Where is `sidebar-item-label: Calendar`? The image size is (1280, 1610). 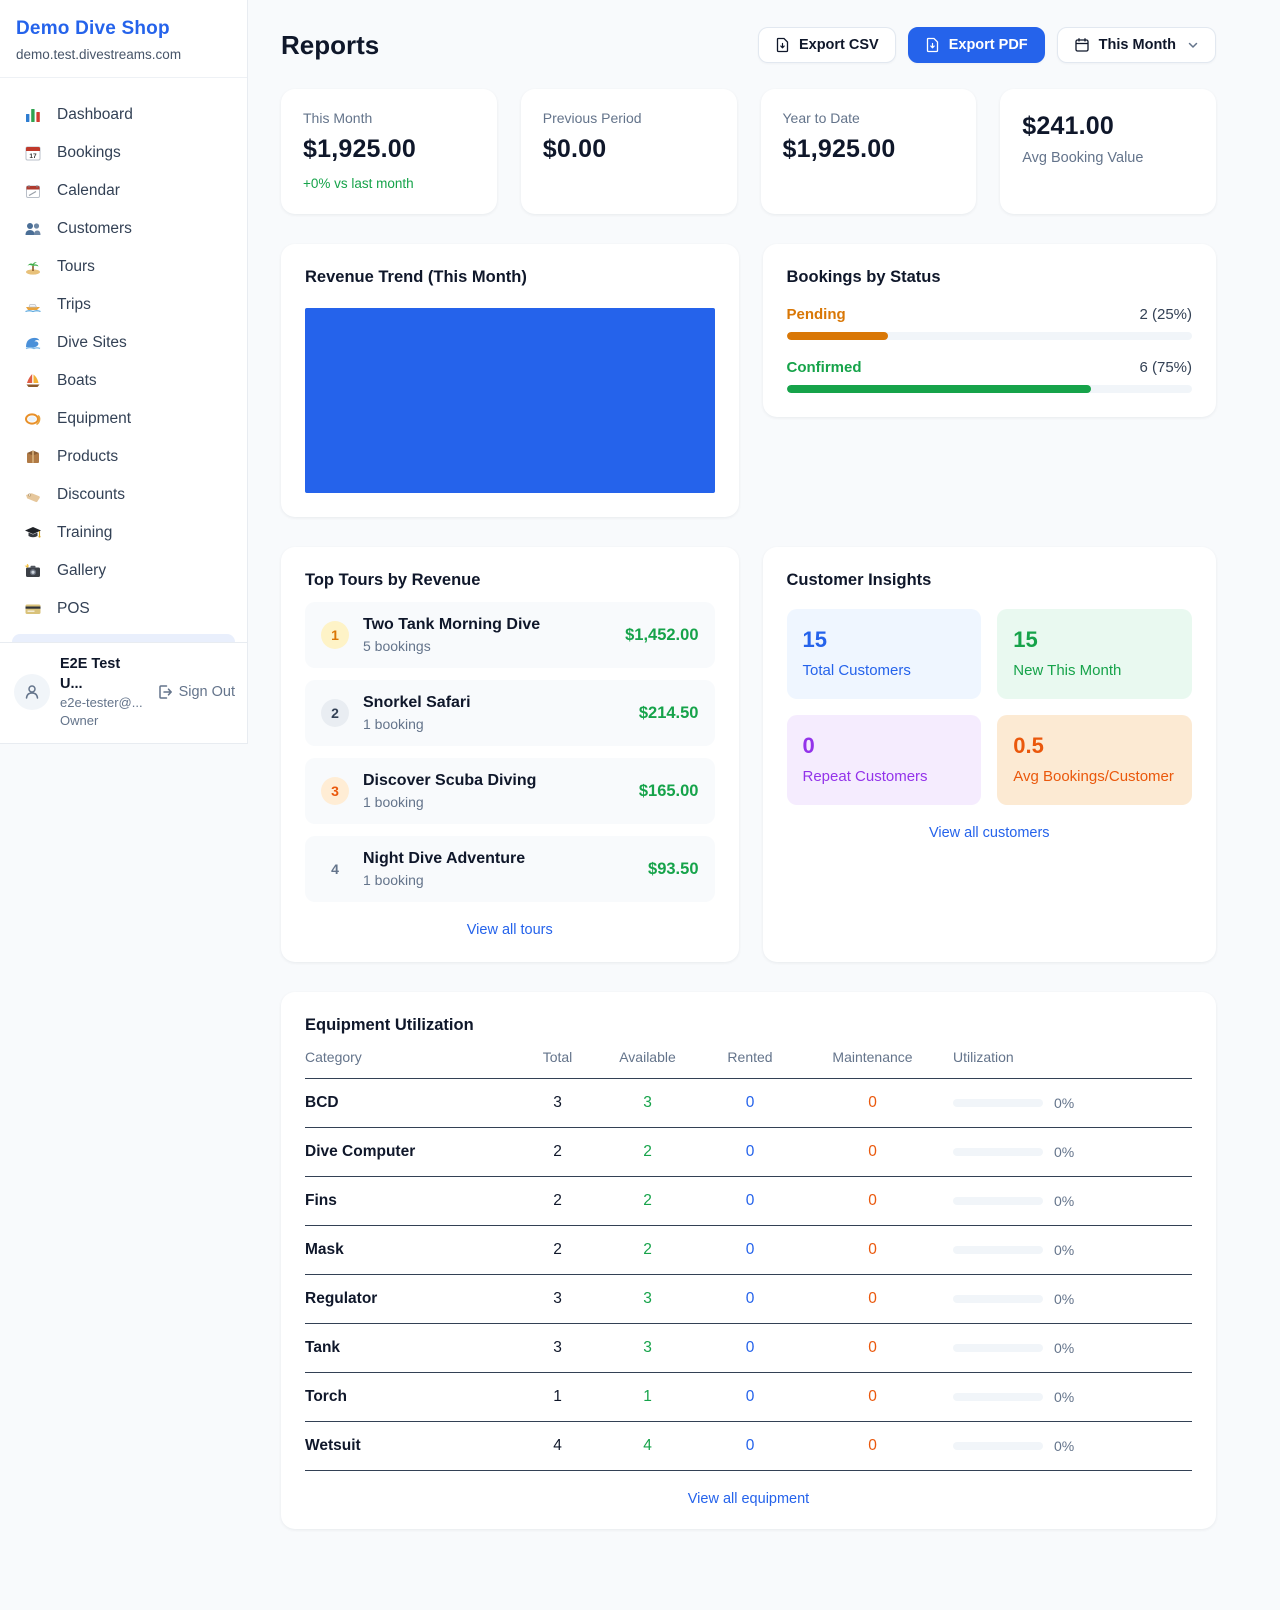
sidebar-item-label: Calendar is located at coordinates (88, 190).